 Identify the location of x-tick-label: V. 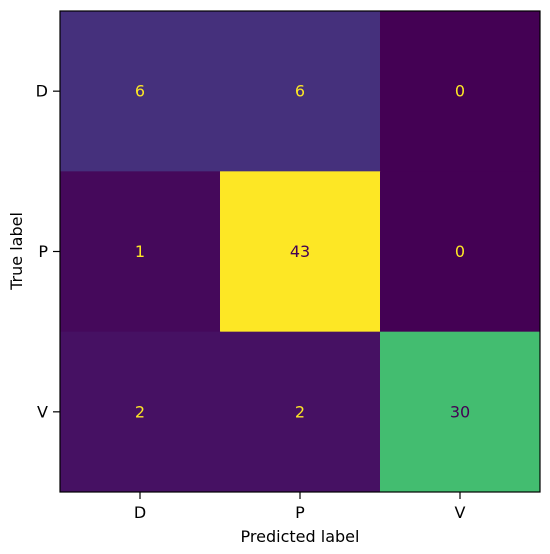
(460, 512).